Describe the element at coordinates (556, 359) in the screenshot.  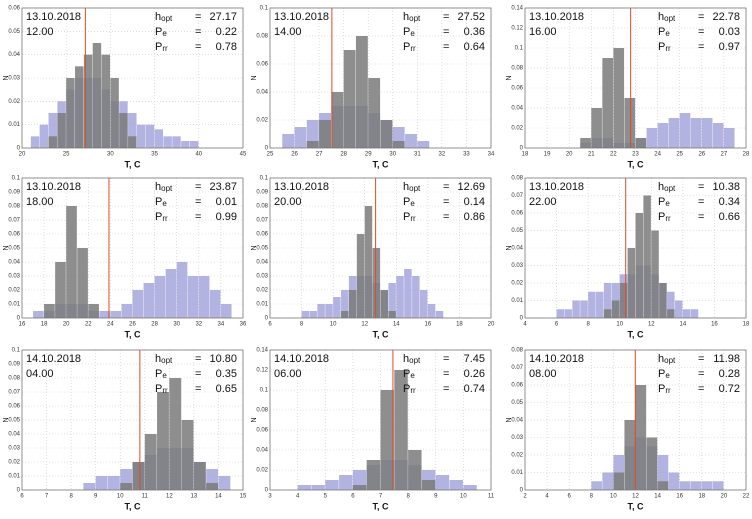
I see `date-label: 14.10.2018` at that location.